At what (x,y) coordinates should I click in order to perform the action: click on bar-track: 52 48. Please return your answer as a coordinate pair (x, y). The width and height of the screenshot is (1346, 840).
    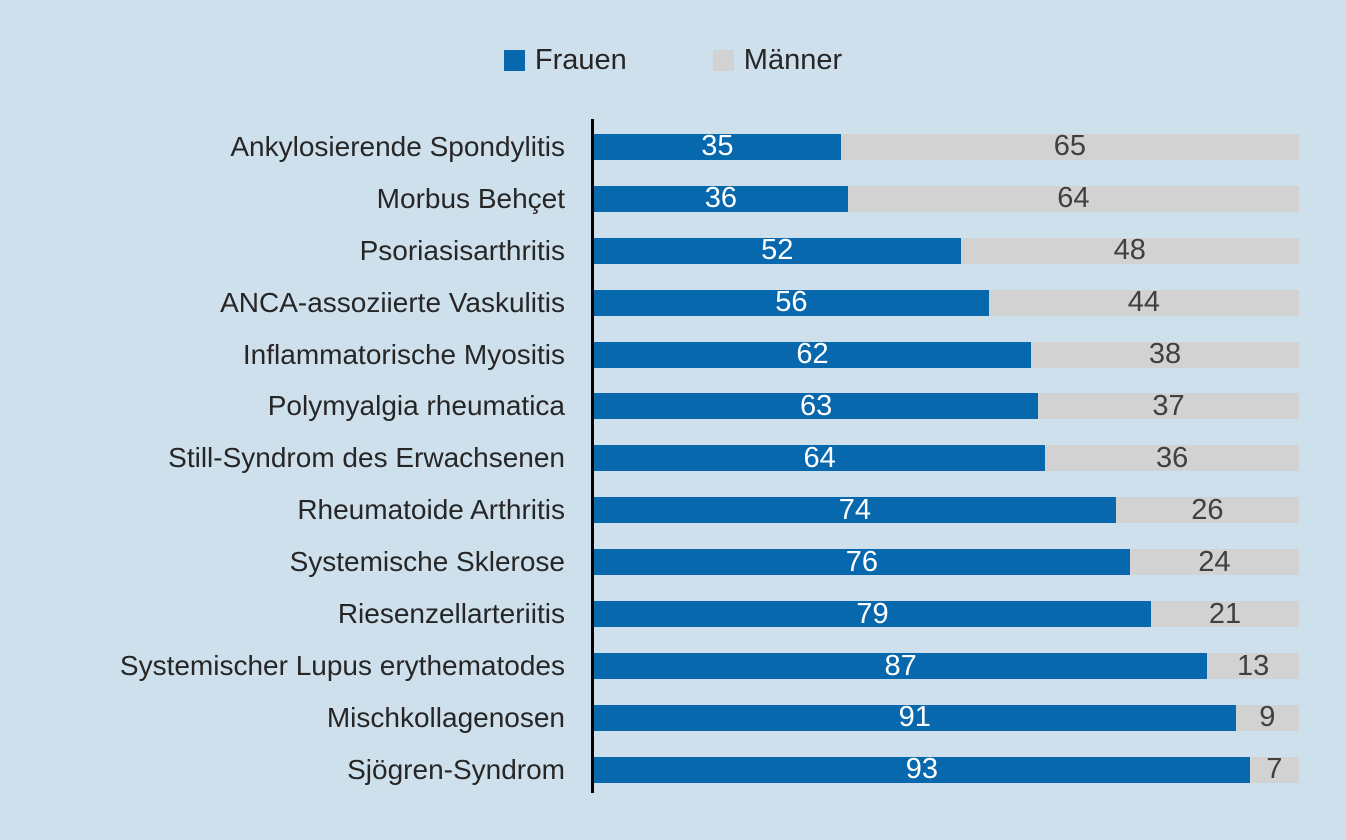
    Looking at the image, I should click on (946, 250).